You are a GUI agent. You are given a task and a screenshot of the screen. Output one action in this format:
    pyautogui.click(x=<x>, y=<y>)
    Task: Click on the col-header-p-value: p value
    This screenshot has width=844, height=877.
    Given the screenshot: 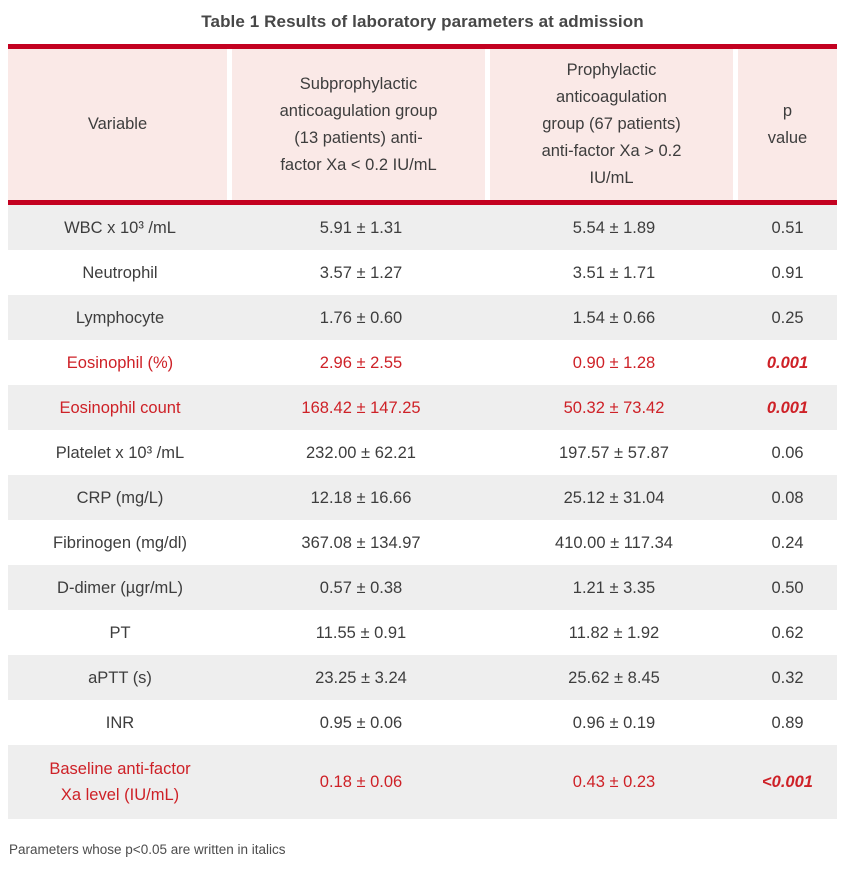 What is the action you would take?
    pyautogui.click(x=787, y=124)
    